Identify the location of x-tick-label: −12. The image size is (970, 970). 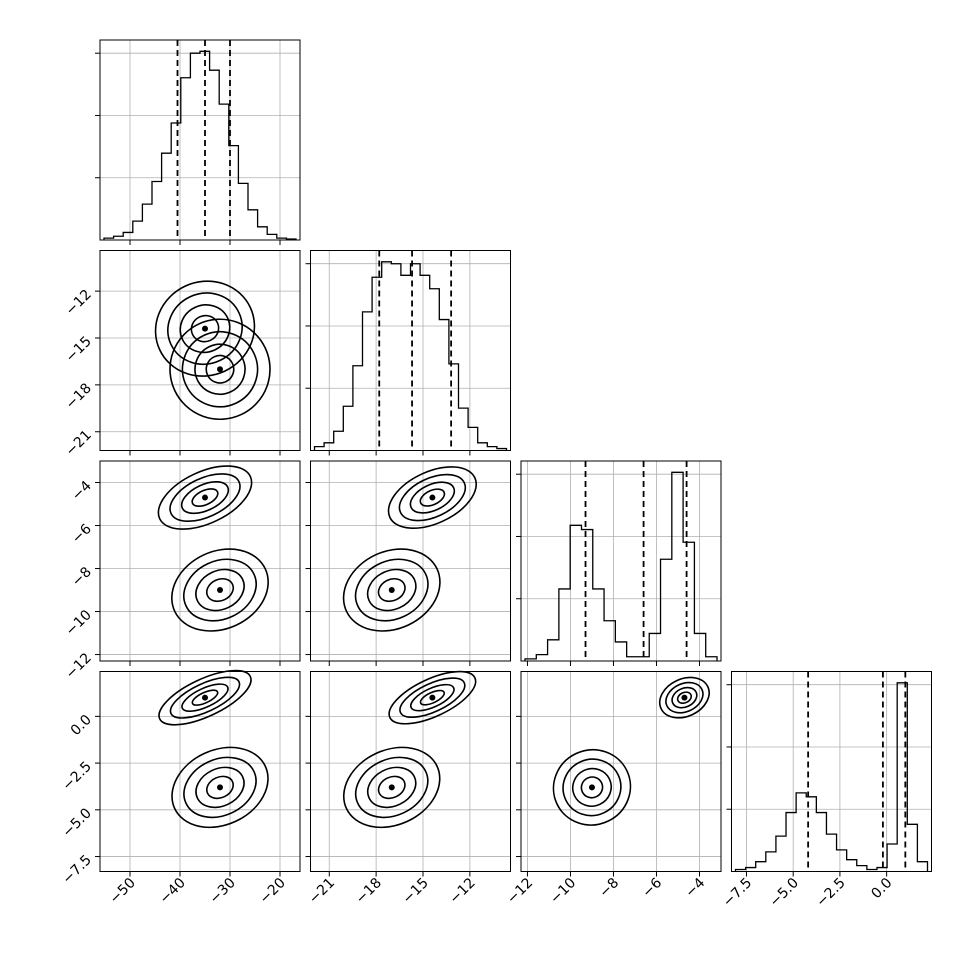
(520, 891).